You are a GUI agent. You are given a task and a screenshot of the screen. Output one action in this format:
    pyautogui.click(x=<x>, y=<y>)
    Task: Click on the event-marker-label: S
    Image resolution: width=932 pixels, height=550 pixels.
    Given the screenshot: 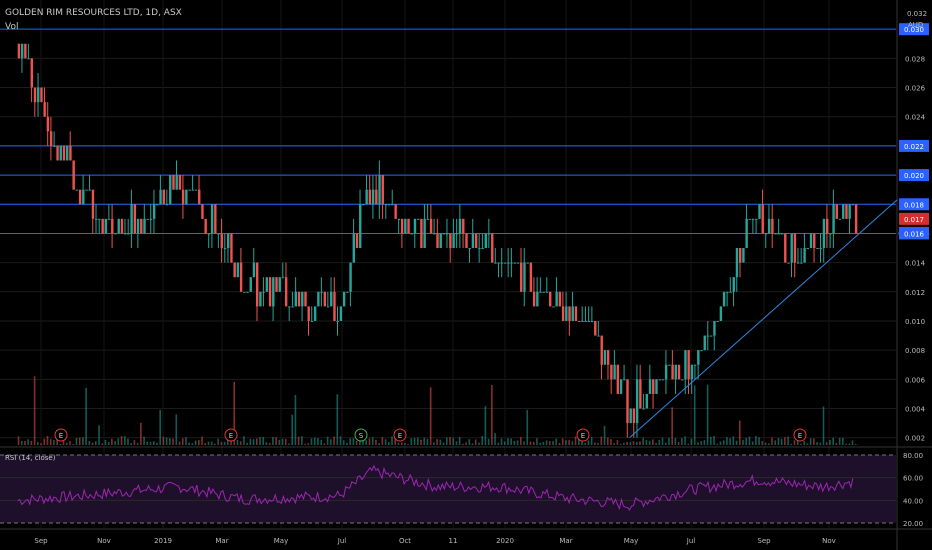 What is the action you would take?
    pyautogui.click(x=361, y=436)
    